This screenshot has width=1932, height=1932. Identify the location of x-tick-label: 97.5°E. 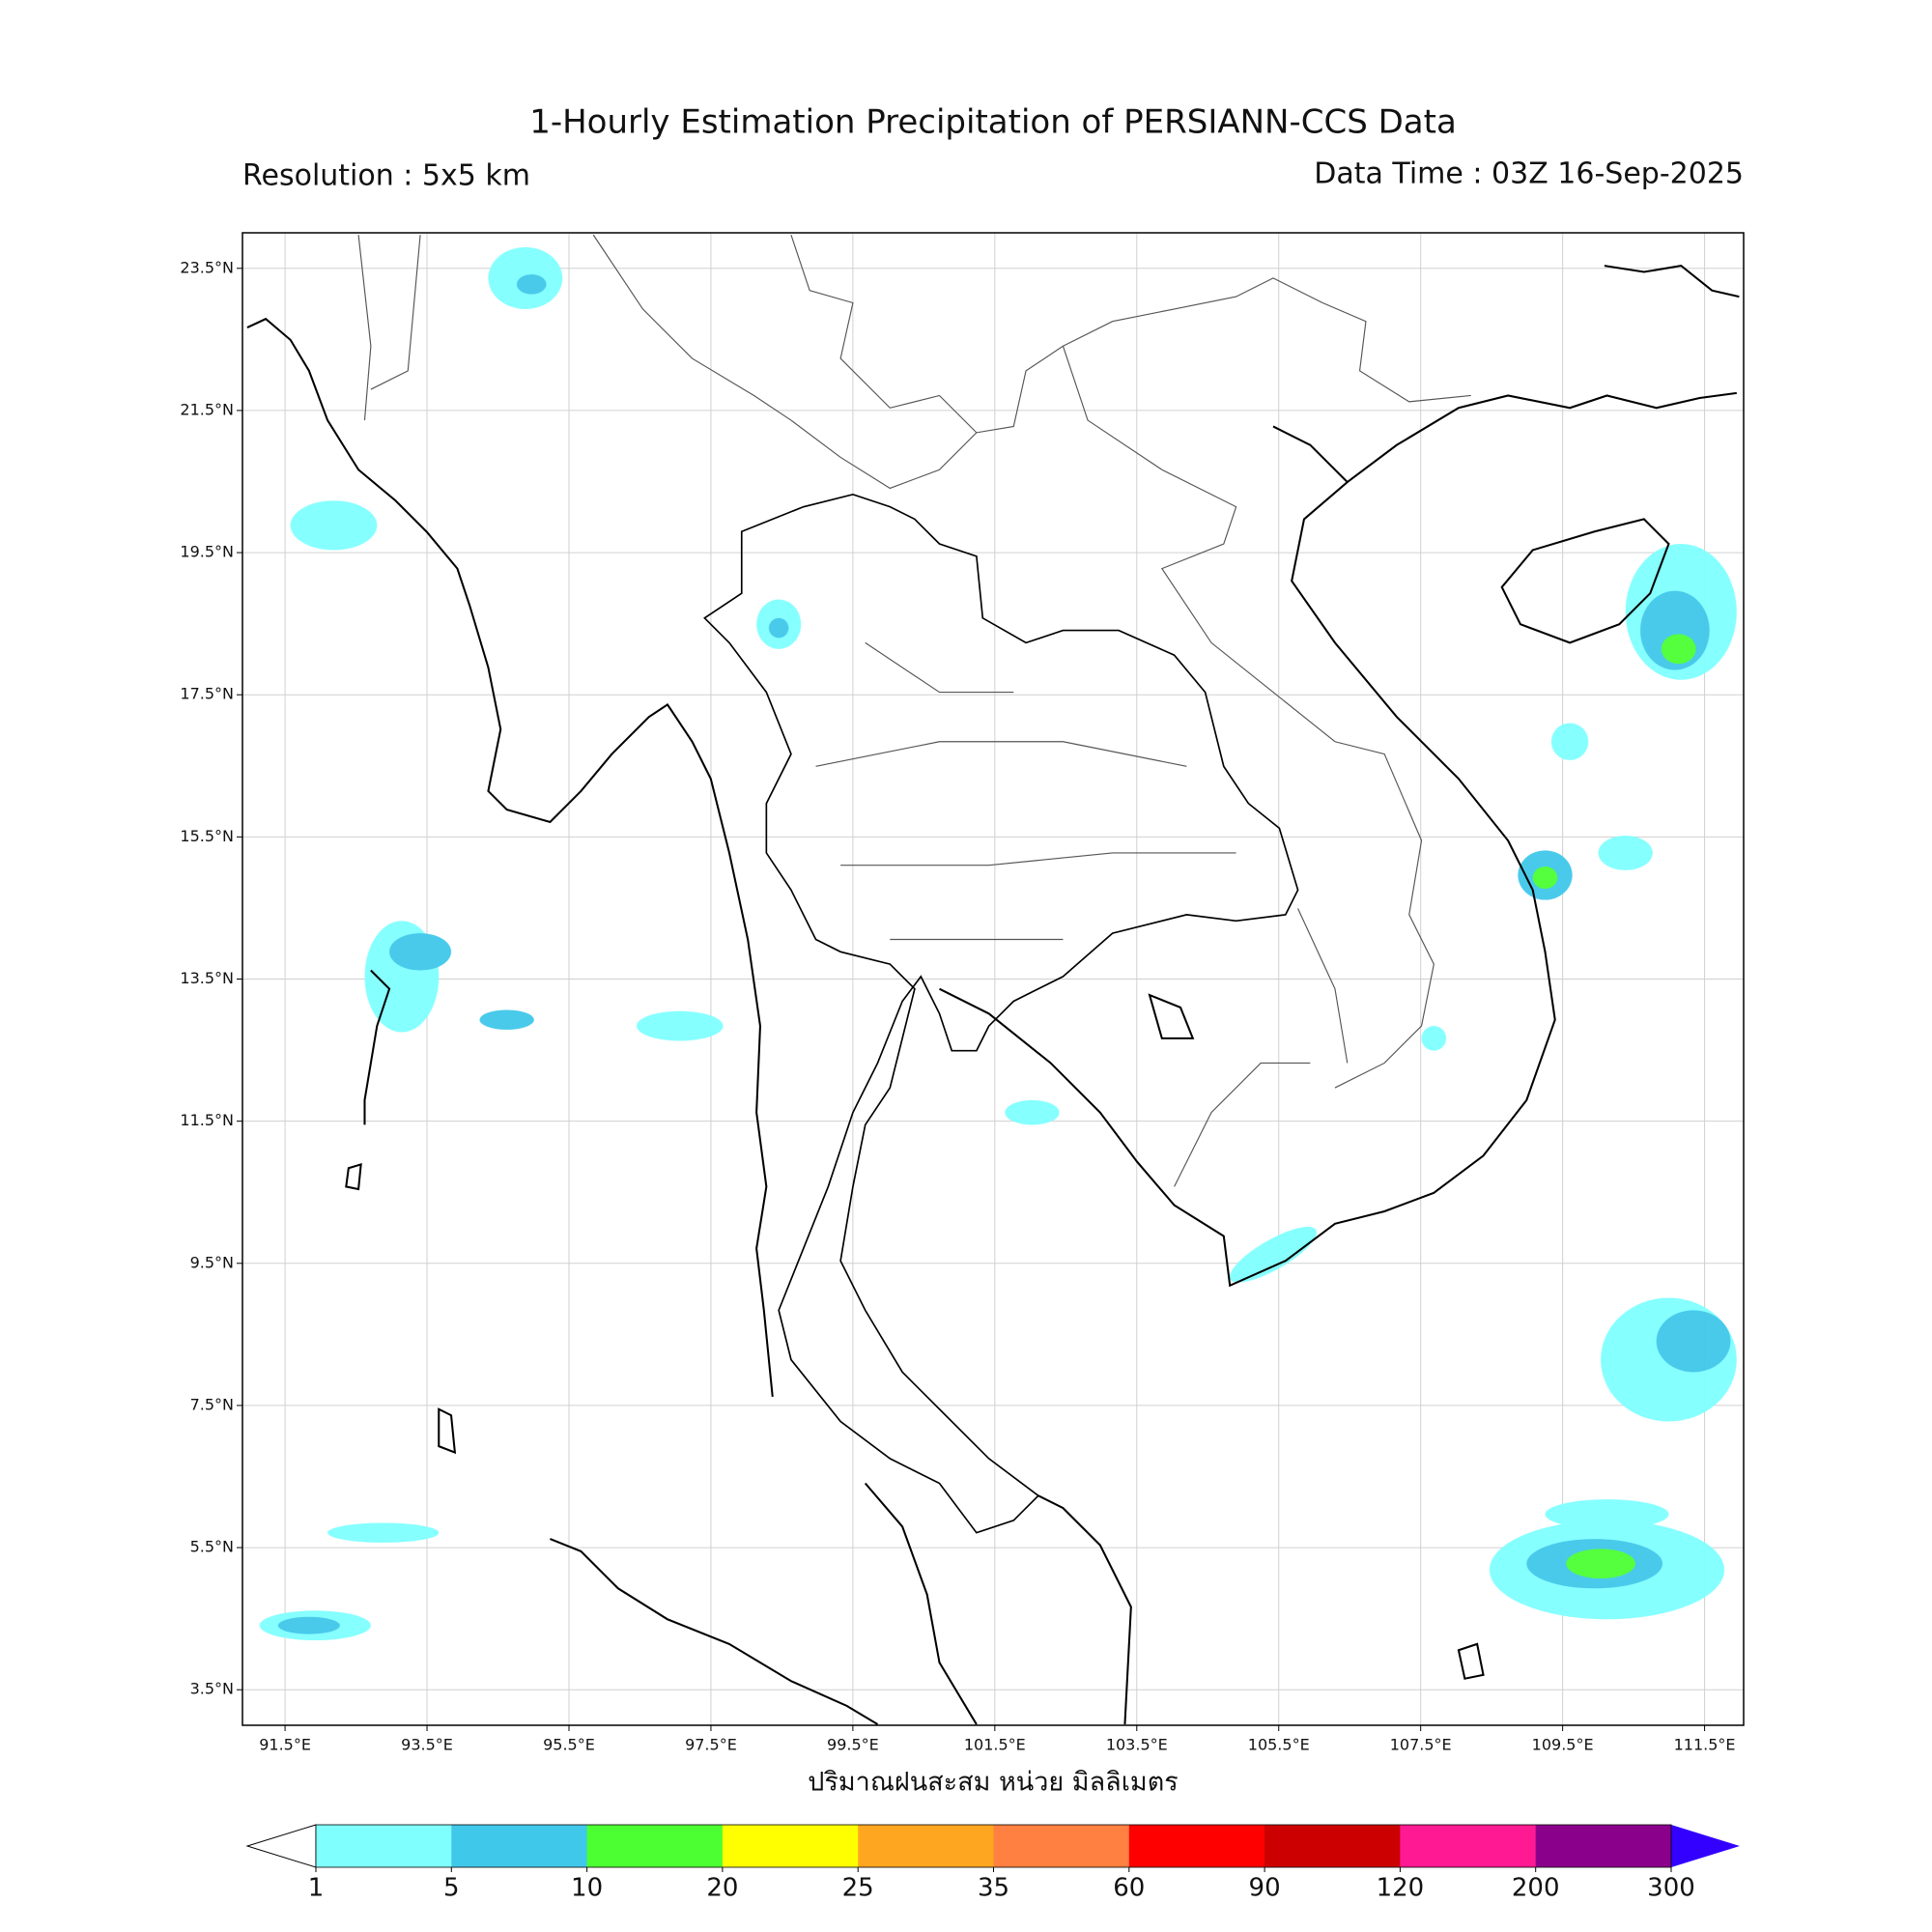
(711, 1745).